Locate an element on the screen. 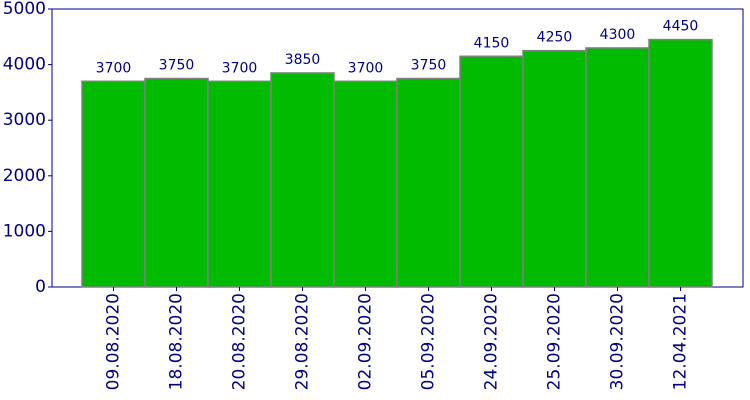  x-tick-label: 24.09.2020 is located at coordinates (492, 341).